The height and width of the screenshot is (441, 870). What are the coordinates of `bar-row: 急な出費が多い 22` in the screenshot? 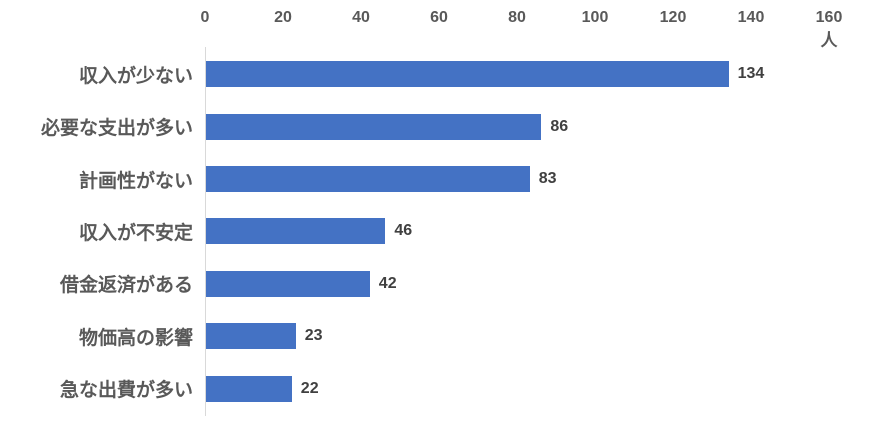 It's located at (435, 389).